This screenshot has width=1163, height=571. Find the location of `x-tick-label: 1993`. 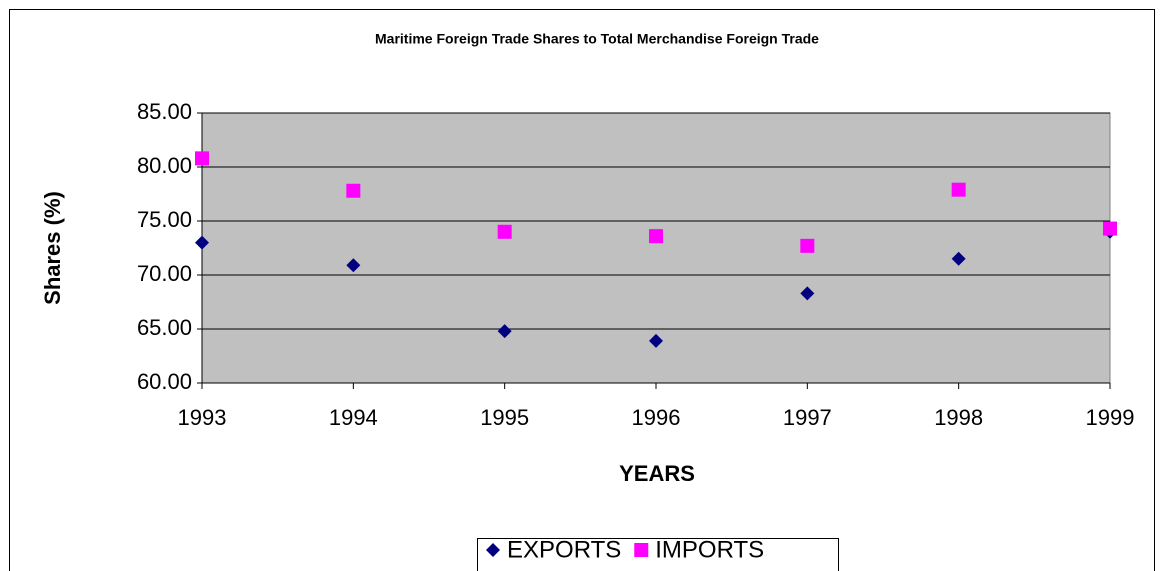

x-tick-label: 1993 is located at coordinates (202, 417).